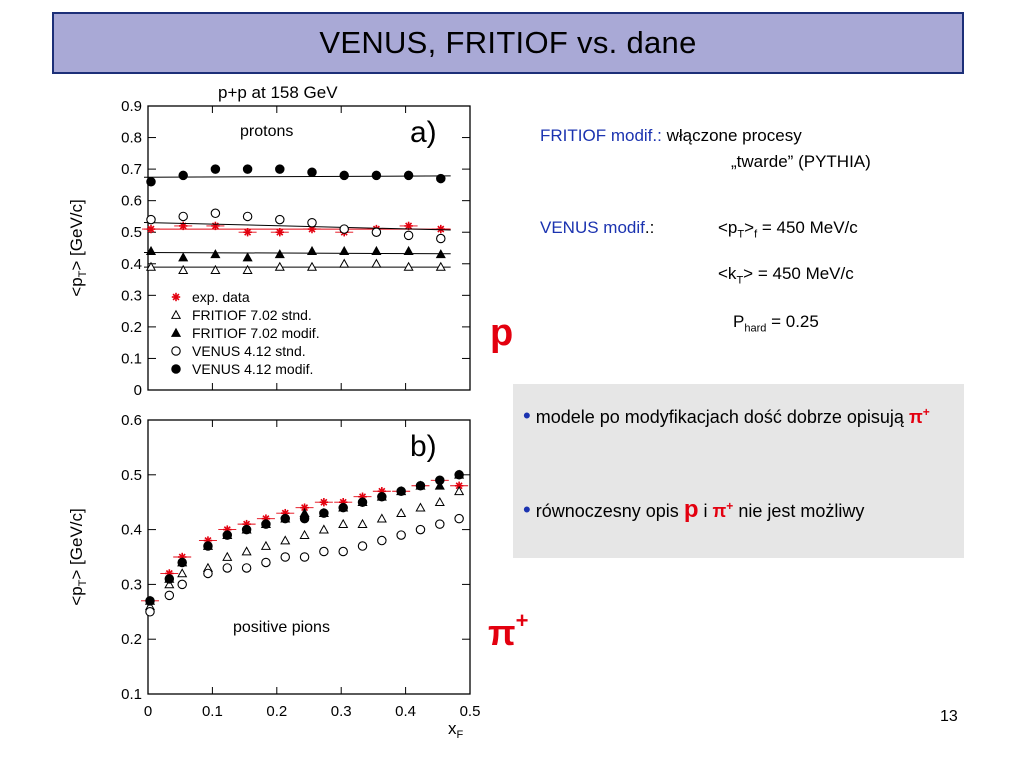 This screenshot has width=1024, height=768. I want to click on y-tick-label: 0.1, so click(131, 358).